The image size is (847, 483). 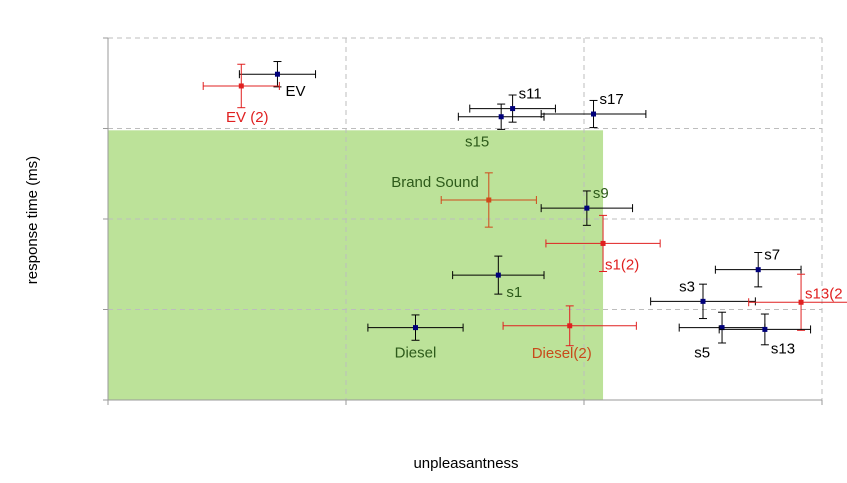 What do you see at coordinates (465, 463) in the screenshot?
I see `x-axis-title: unpleasantness` at bounding box center [465, 463].